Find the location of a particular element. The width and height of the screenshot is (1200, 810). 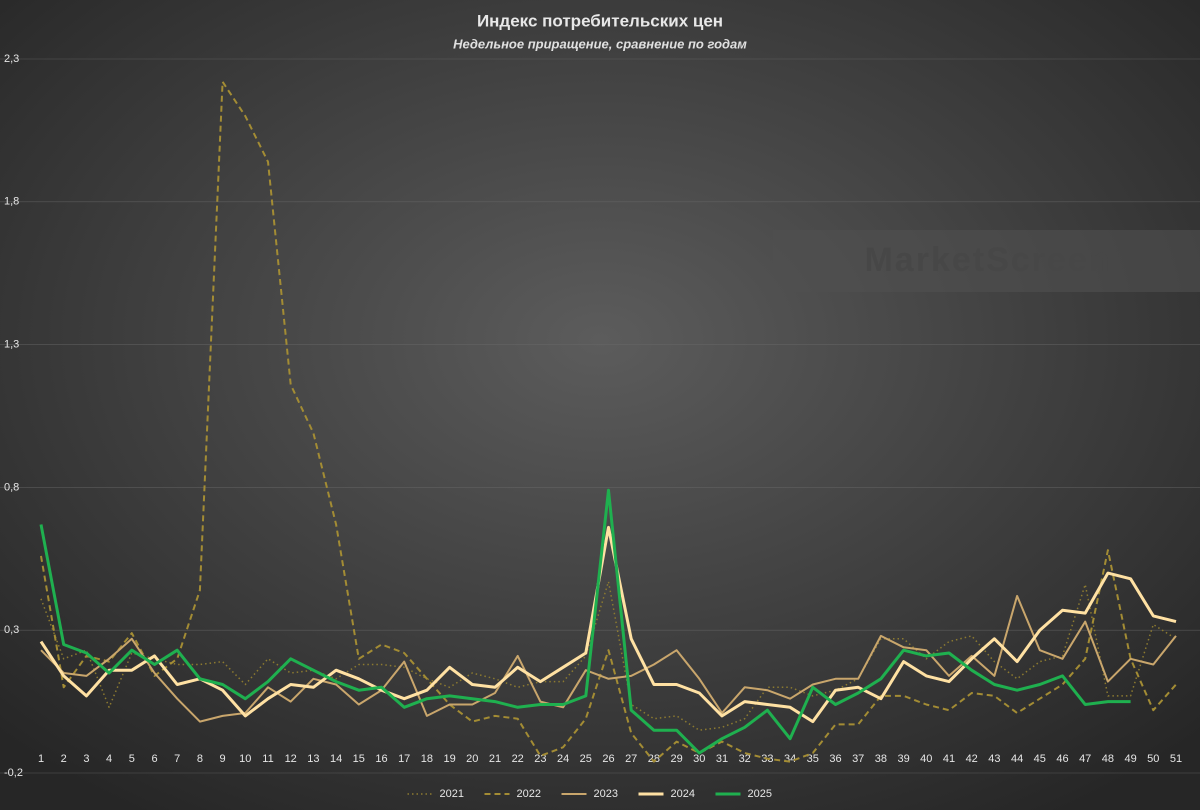

x-tick-label: 6 is located at coordinates (154, 759).